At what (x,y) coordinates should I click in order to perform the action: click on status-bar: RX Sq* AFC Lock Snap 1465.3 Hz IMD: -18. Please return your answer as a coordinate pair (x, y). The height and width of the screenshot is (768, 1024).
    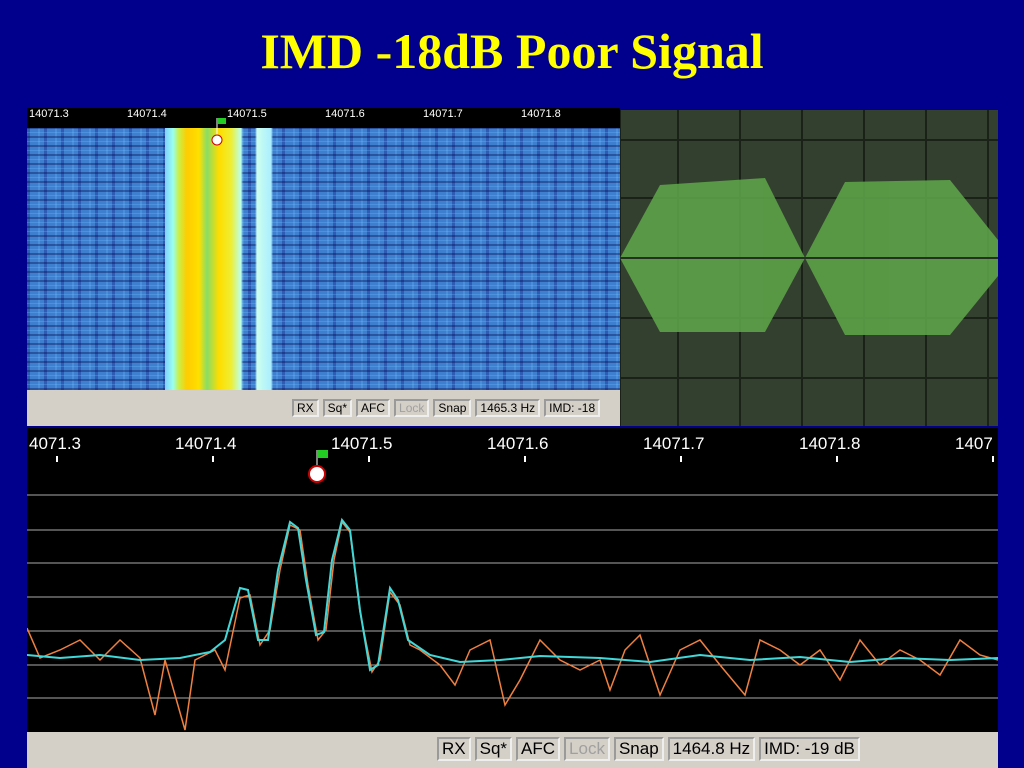
    Looking at the image, I should click on (446, 408).